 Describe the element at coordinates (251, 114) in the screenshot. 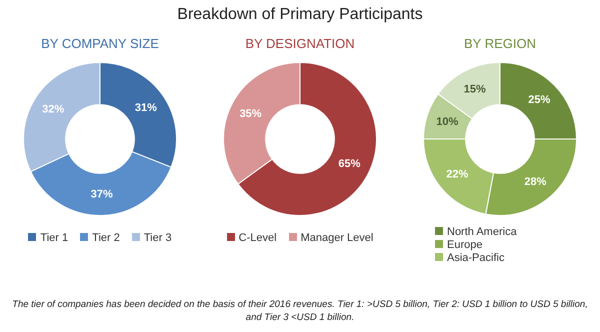

I see `data-label: 35%` at that location.